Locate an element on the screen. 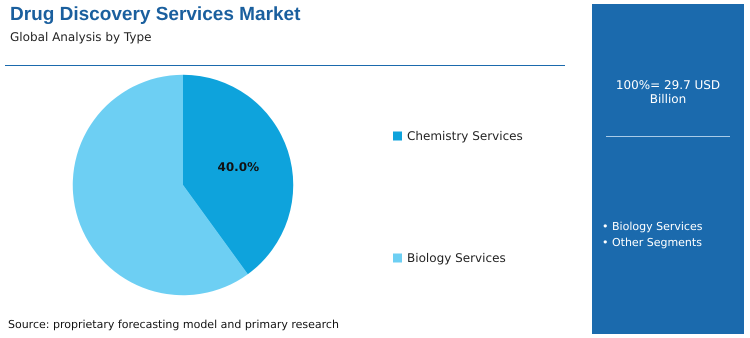 The image size is (750, 338). data-label: 40.0% is located at coordinates (238, 167).